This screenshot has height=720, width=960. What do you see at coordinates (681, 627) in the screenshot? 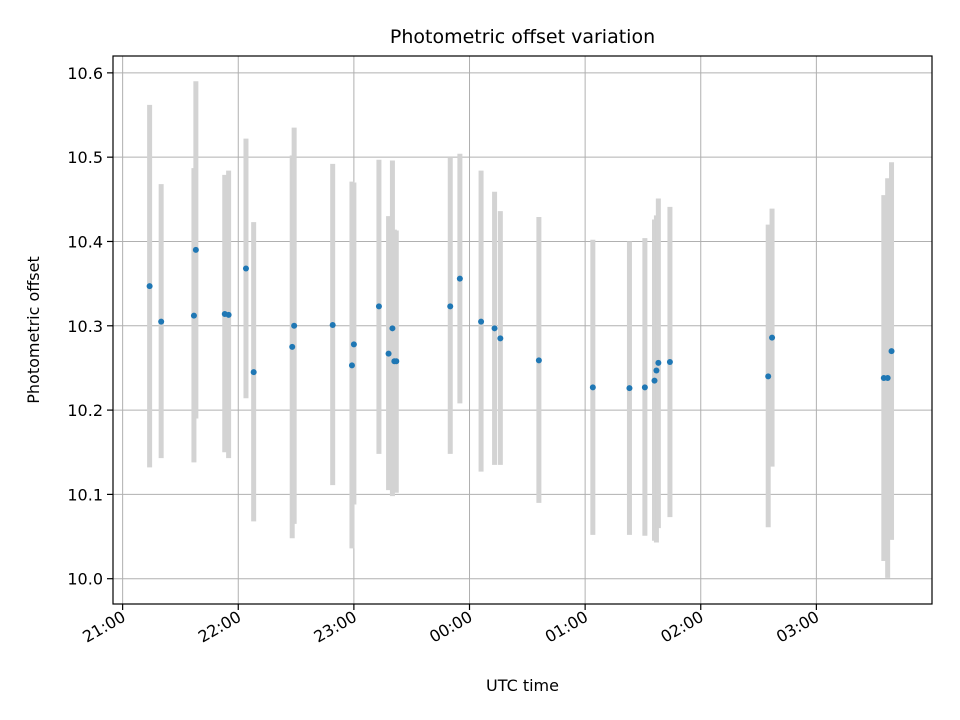
I see `x-tick-label: 02:00` at bounding box center [681, 627].